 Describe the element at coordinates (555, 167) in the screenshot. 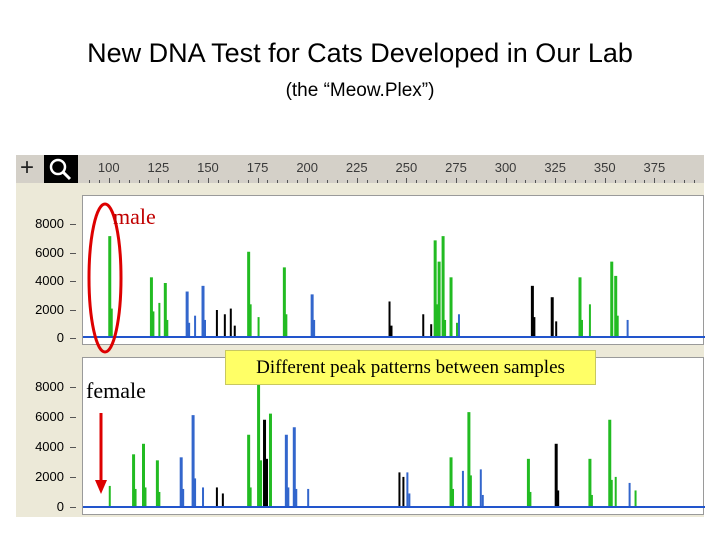

I see `ruler-label: 325` at that location.